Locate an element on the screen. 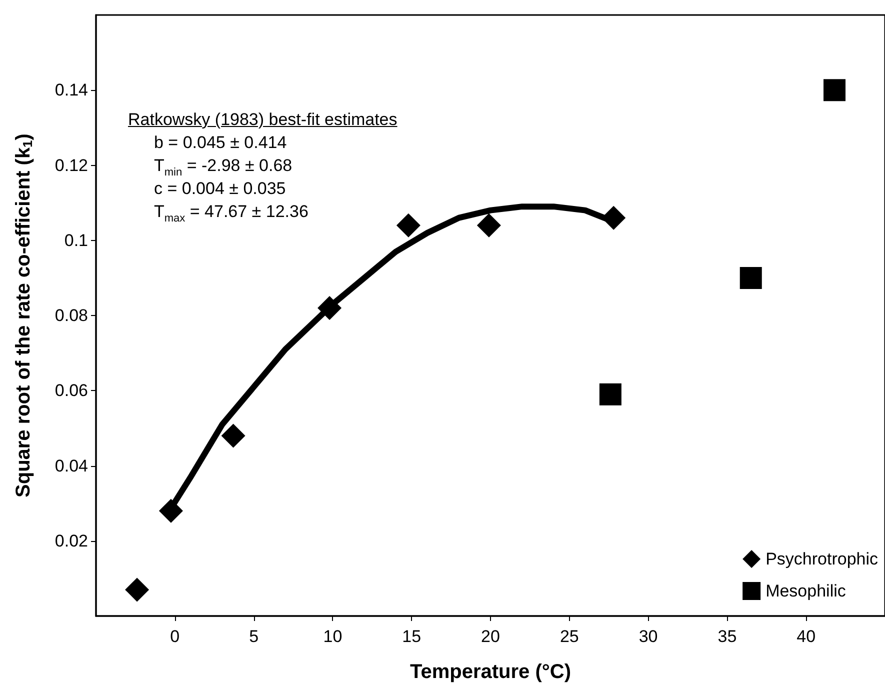 This screenshot has height=687, width=885. x-axis-title: Temperature (°C) is located at coordinates (490, 672).